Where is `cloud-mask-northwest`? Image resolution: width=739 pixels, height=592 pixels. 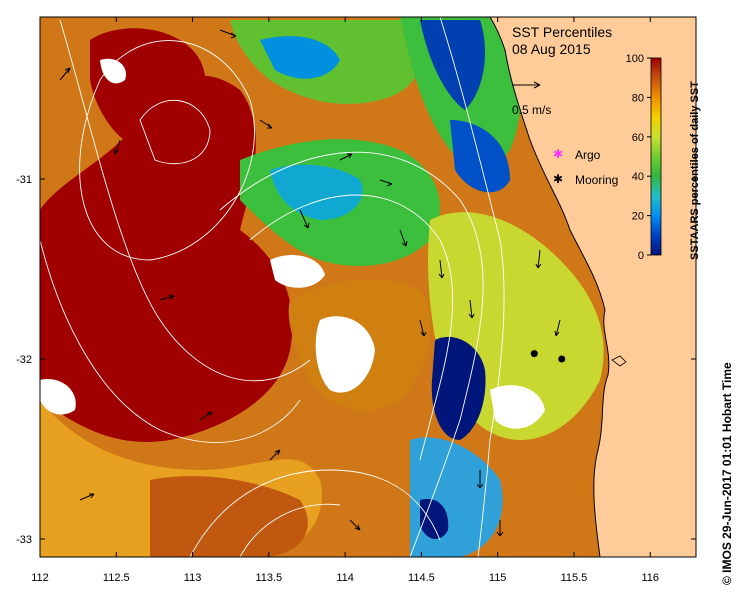
cloud-mask-northwest is located at coordinates (113, 71).